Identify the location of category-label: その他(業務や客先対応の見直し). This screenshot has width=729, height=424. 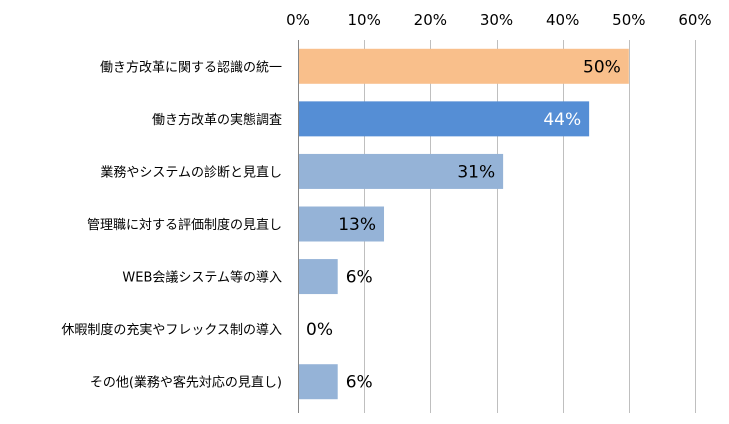
(186, 383).